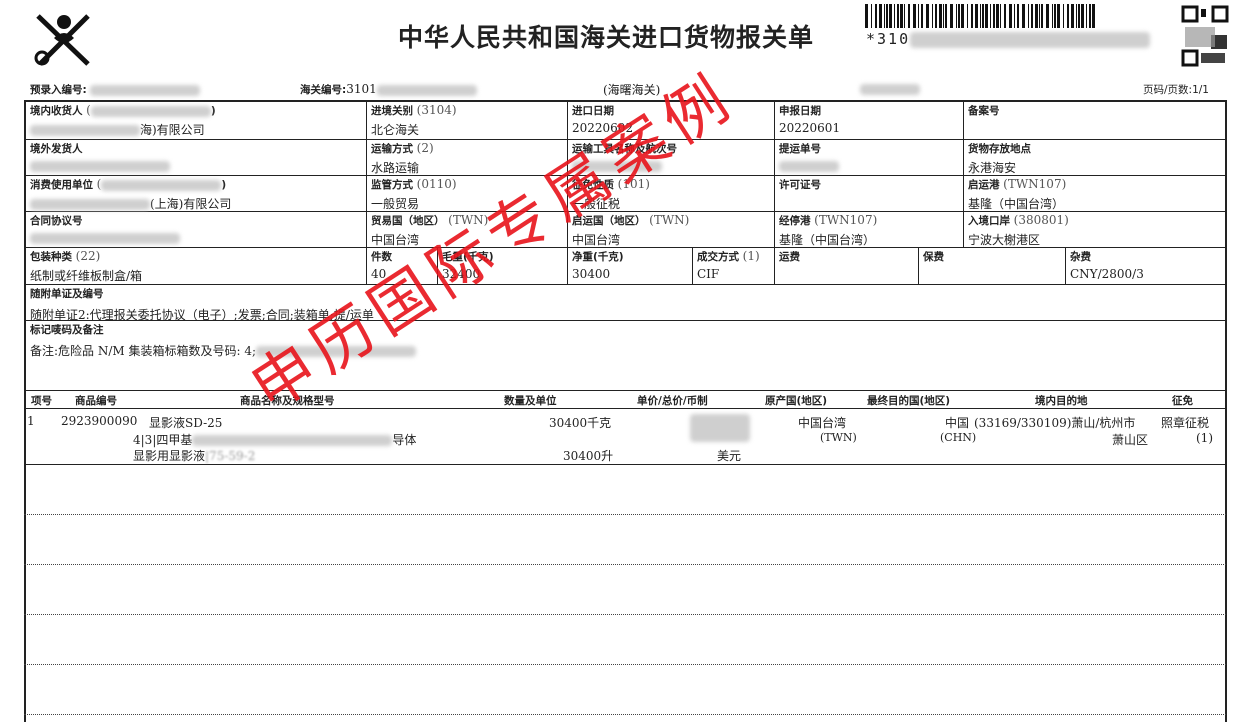 The height and width of the screenshot is (722, 1253). I want to click on field-code: (, so click(88, 110).